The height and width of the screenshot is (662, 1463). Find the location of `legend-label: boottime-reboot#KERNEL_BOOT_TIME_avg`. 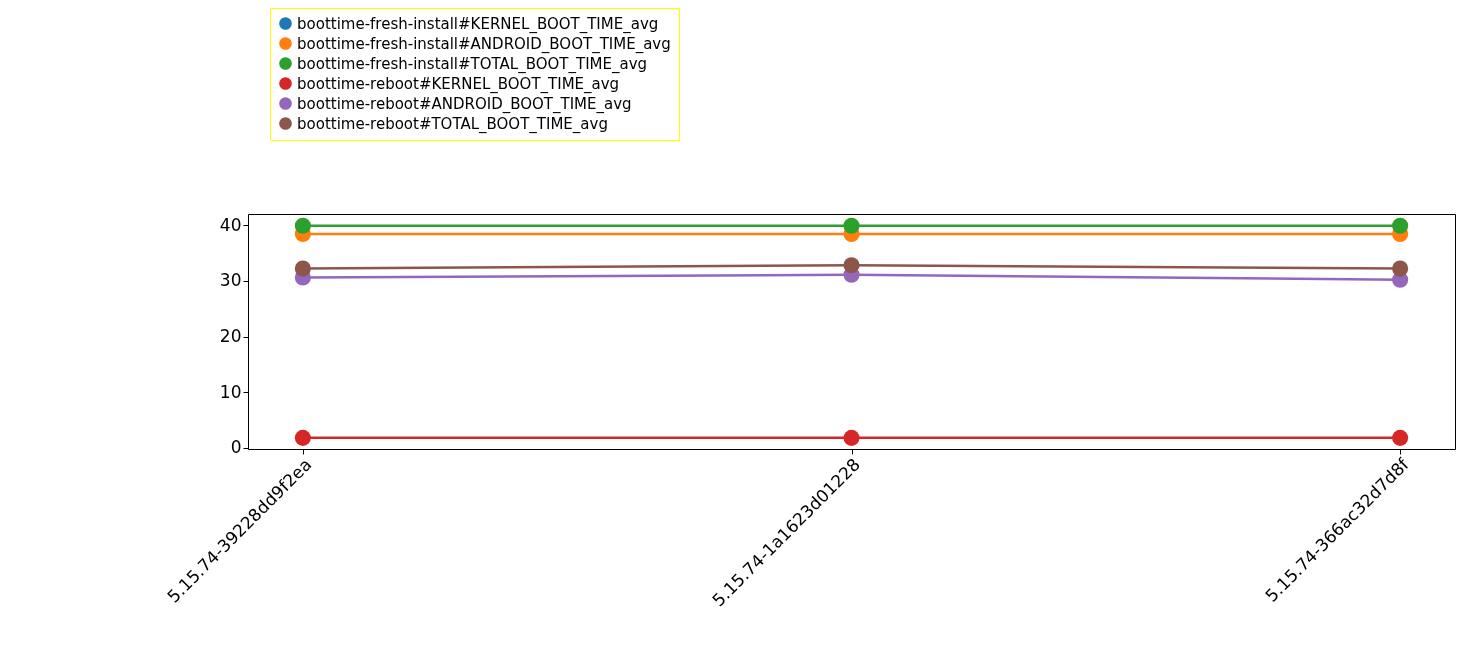

legend-label: boottime-reboot#KERNEL_BOOT_TIME_avg is located at coordinates (458, 84).